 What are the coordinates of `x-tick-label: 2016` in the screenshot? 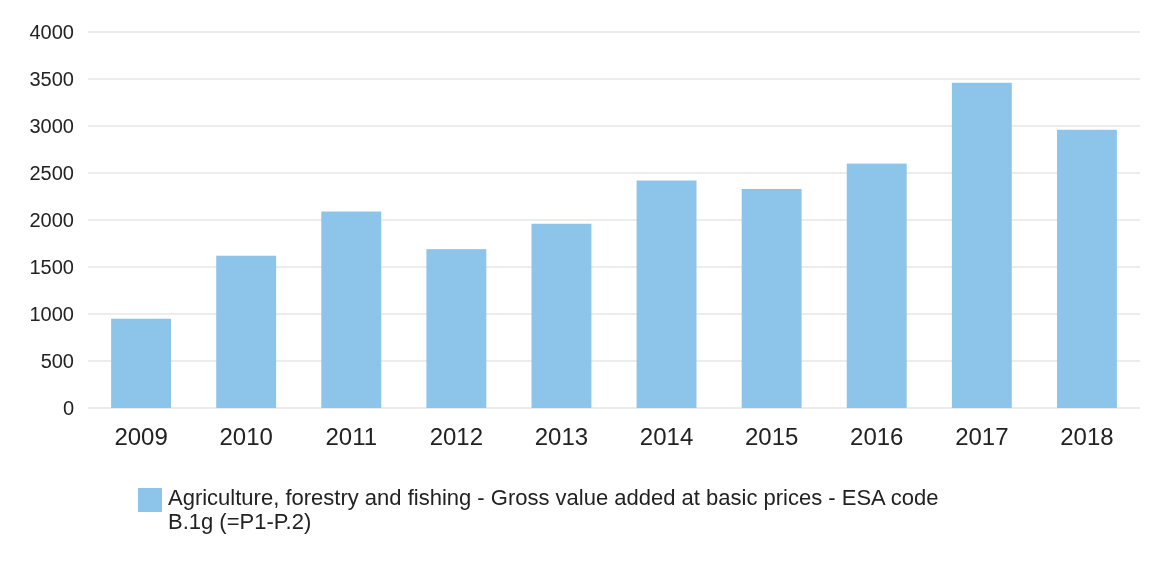 It's located at (877, 436).